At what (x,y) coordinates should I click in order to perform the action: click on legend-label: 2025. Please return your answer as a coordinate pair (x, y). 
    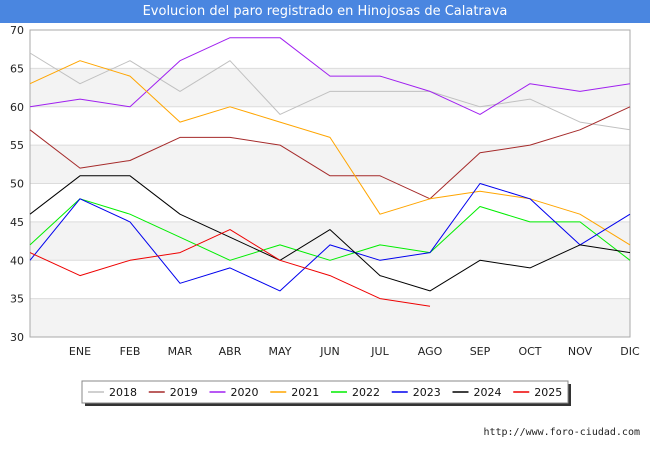
    Looking at the image, I should click on (548, 392).